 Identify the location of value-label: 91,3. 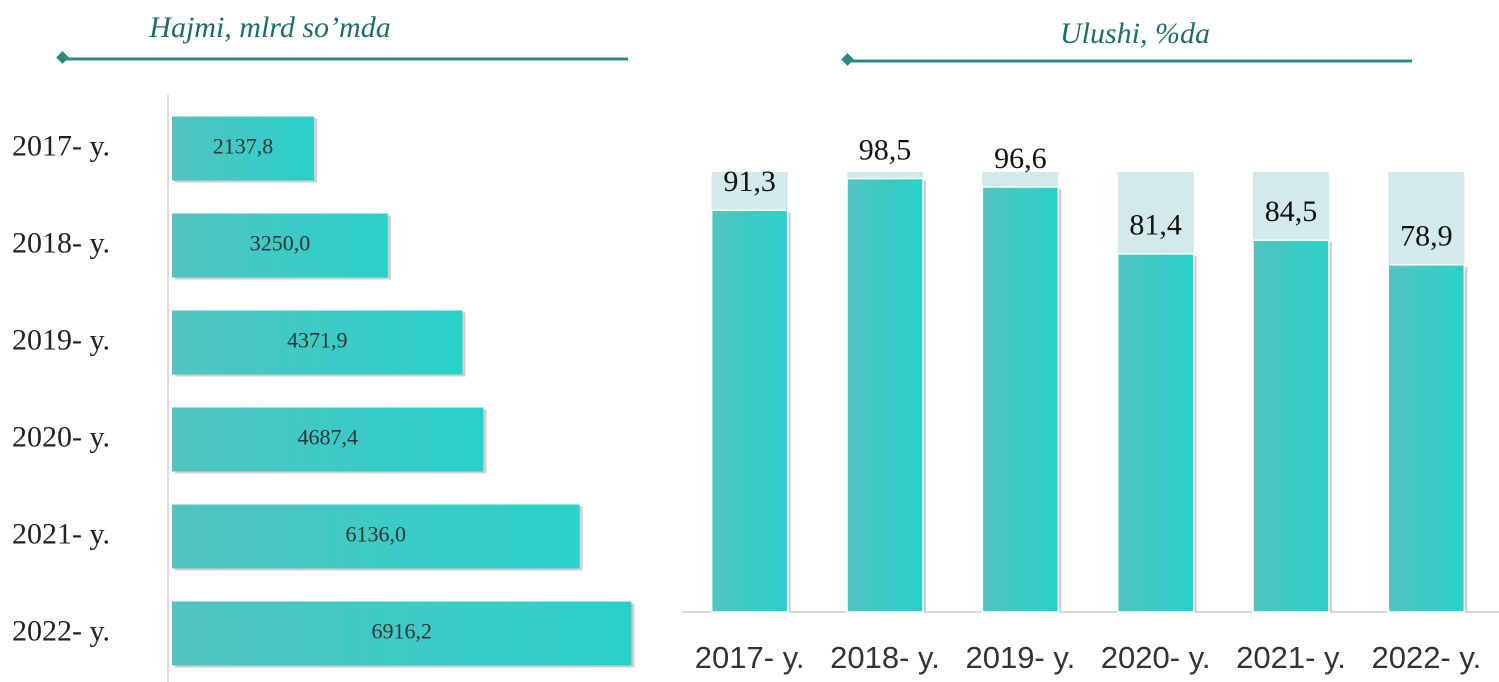
(749, 181).